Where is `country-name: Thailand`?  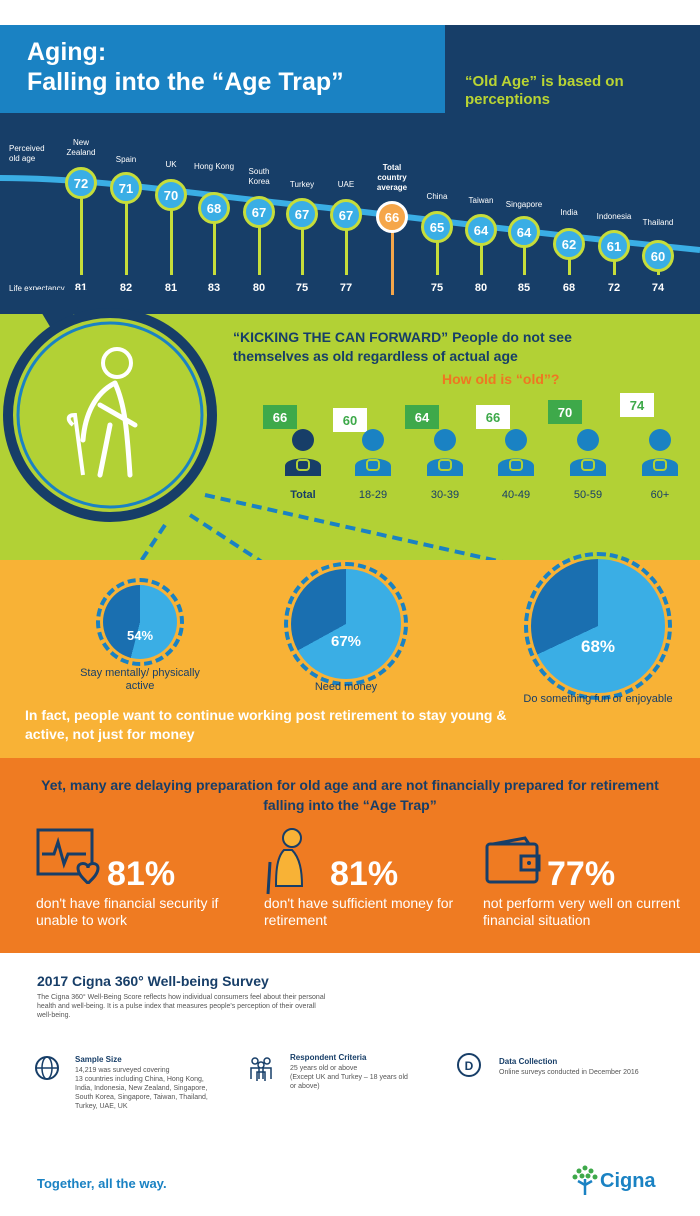
country-name: Thailand is located at coordinates (658, 222).